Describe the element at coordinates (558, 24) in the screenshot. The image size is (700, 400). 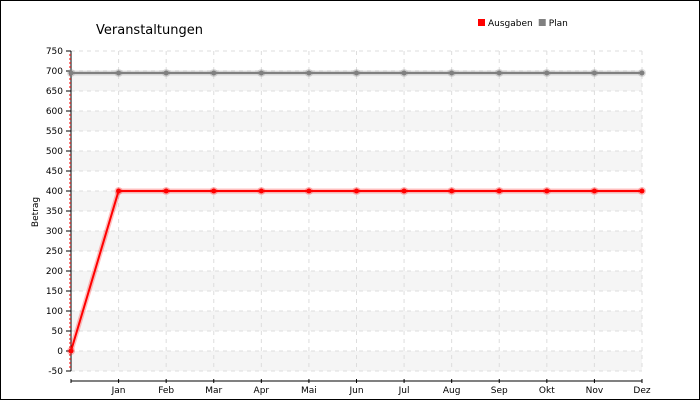
I see `legend-label-plan: Plan` at that location.